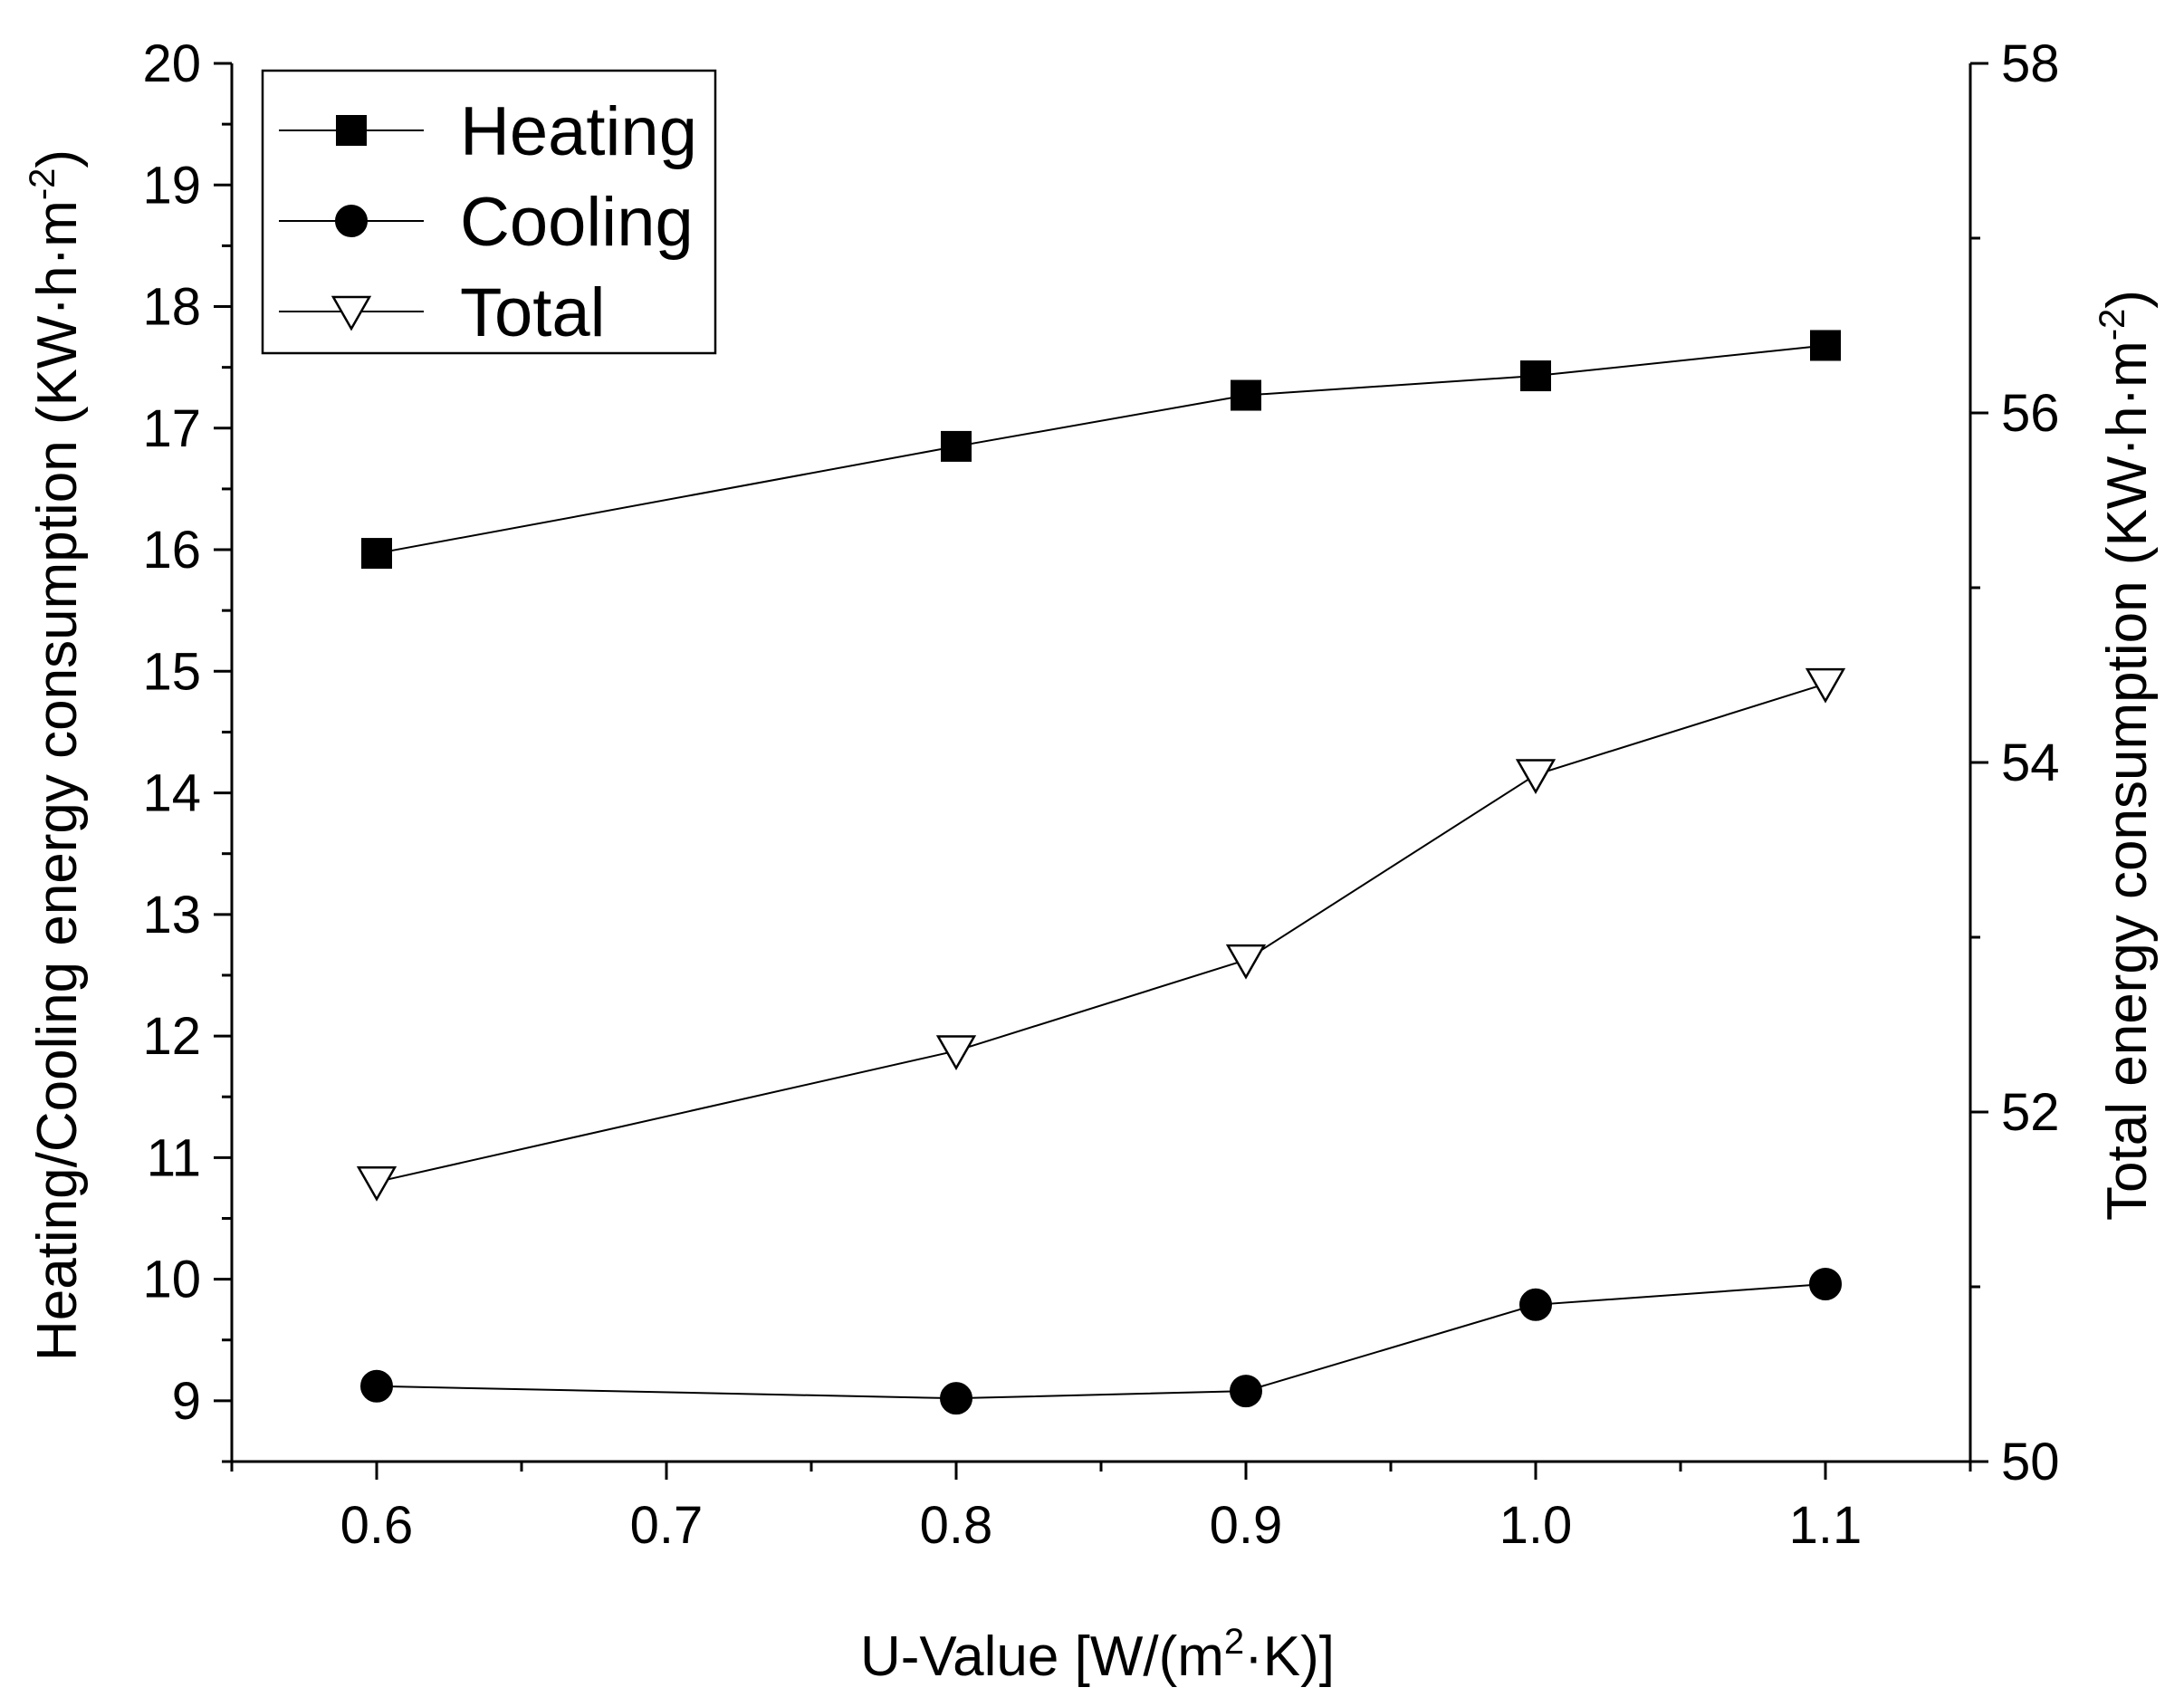  I want to click on x-tick-label: 1.1, so click(1826, 1525).